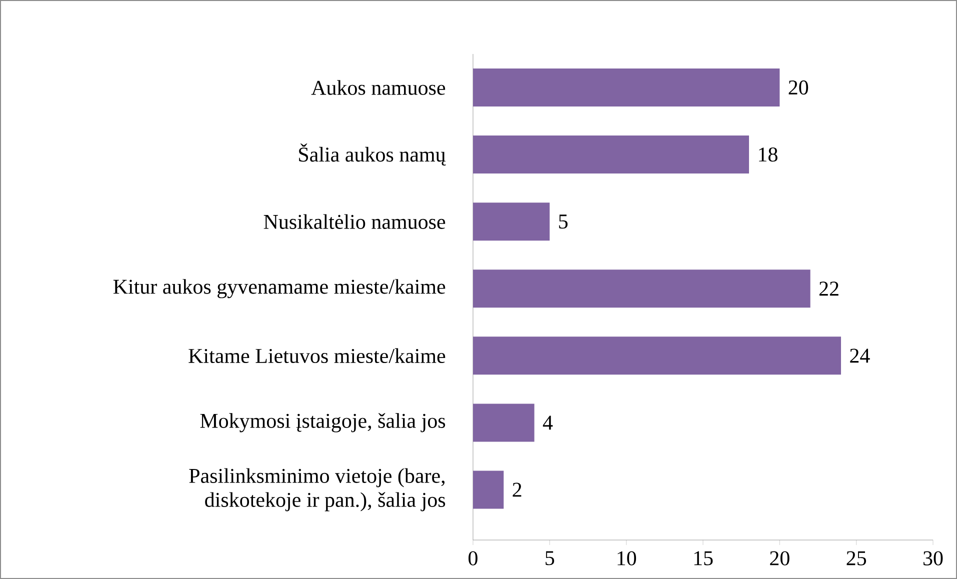 The width and height of the screenshot is (957, 579). Describe the element at coordinates (627, 558) in the screenshot. I see `x-tick-label: 10` at that location.